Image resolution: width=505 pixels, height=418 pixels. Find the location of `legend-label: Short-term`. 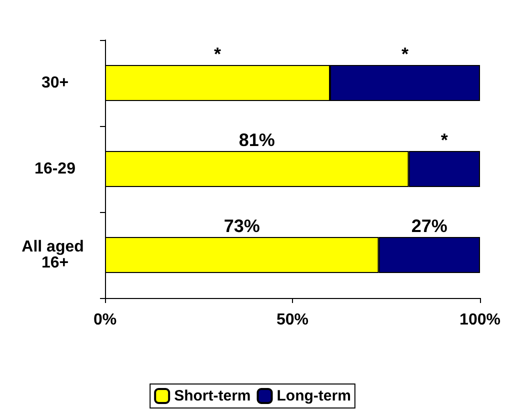

legend-label: Short-term is located at coordinates (212, 396).